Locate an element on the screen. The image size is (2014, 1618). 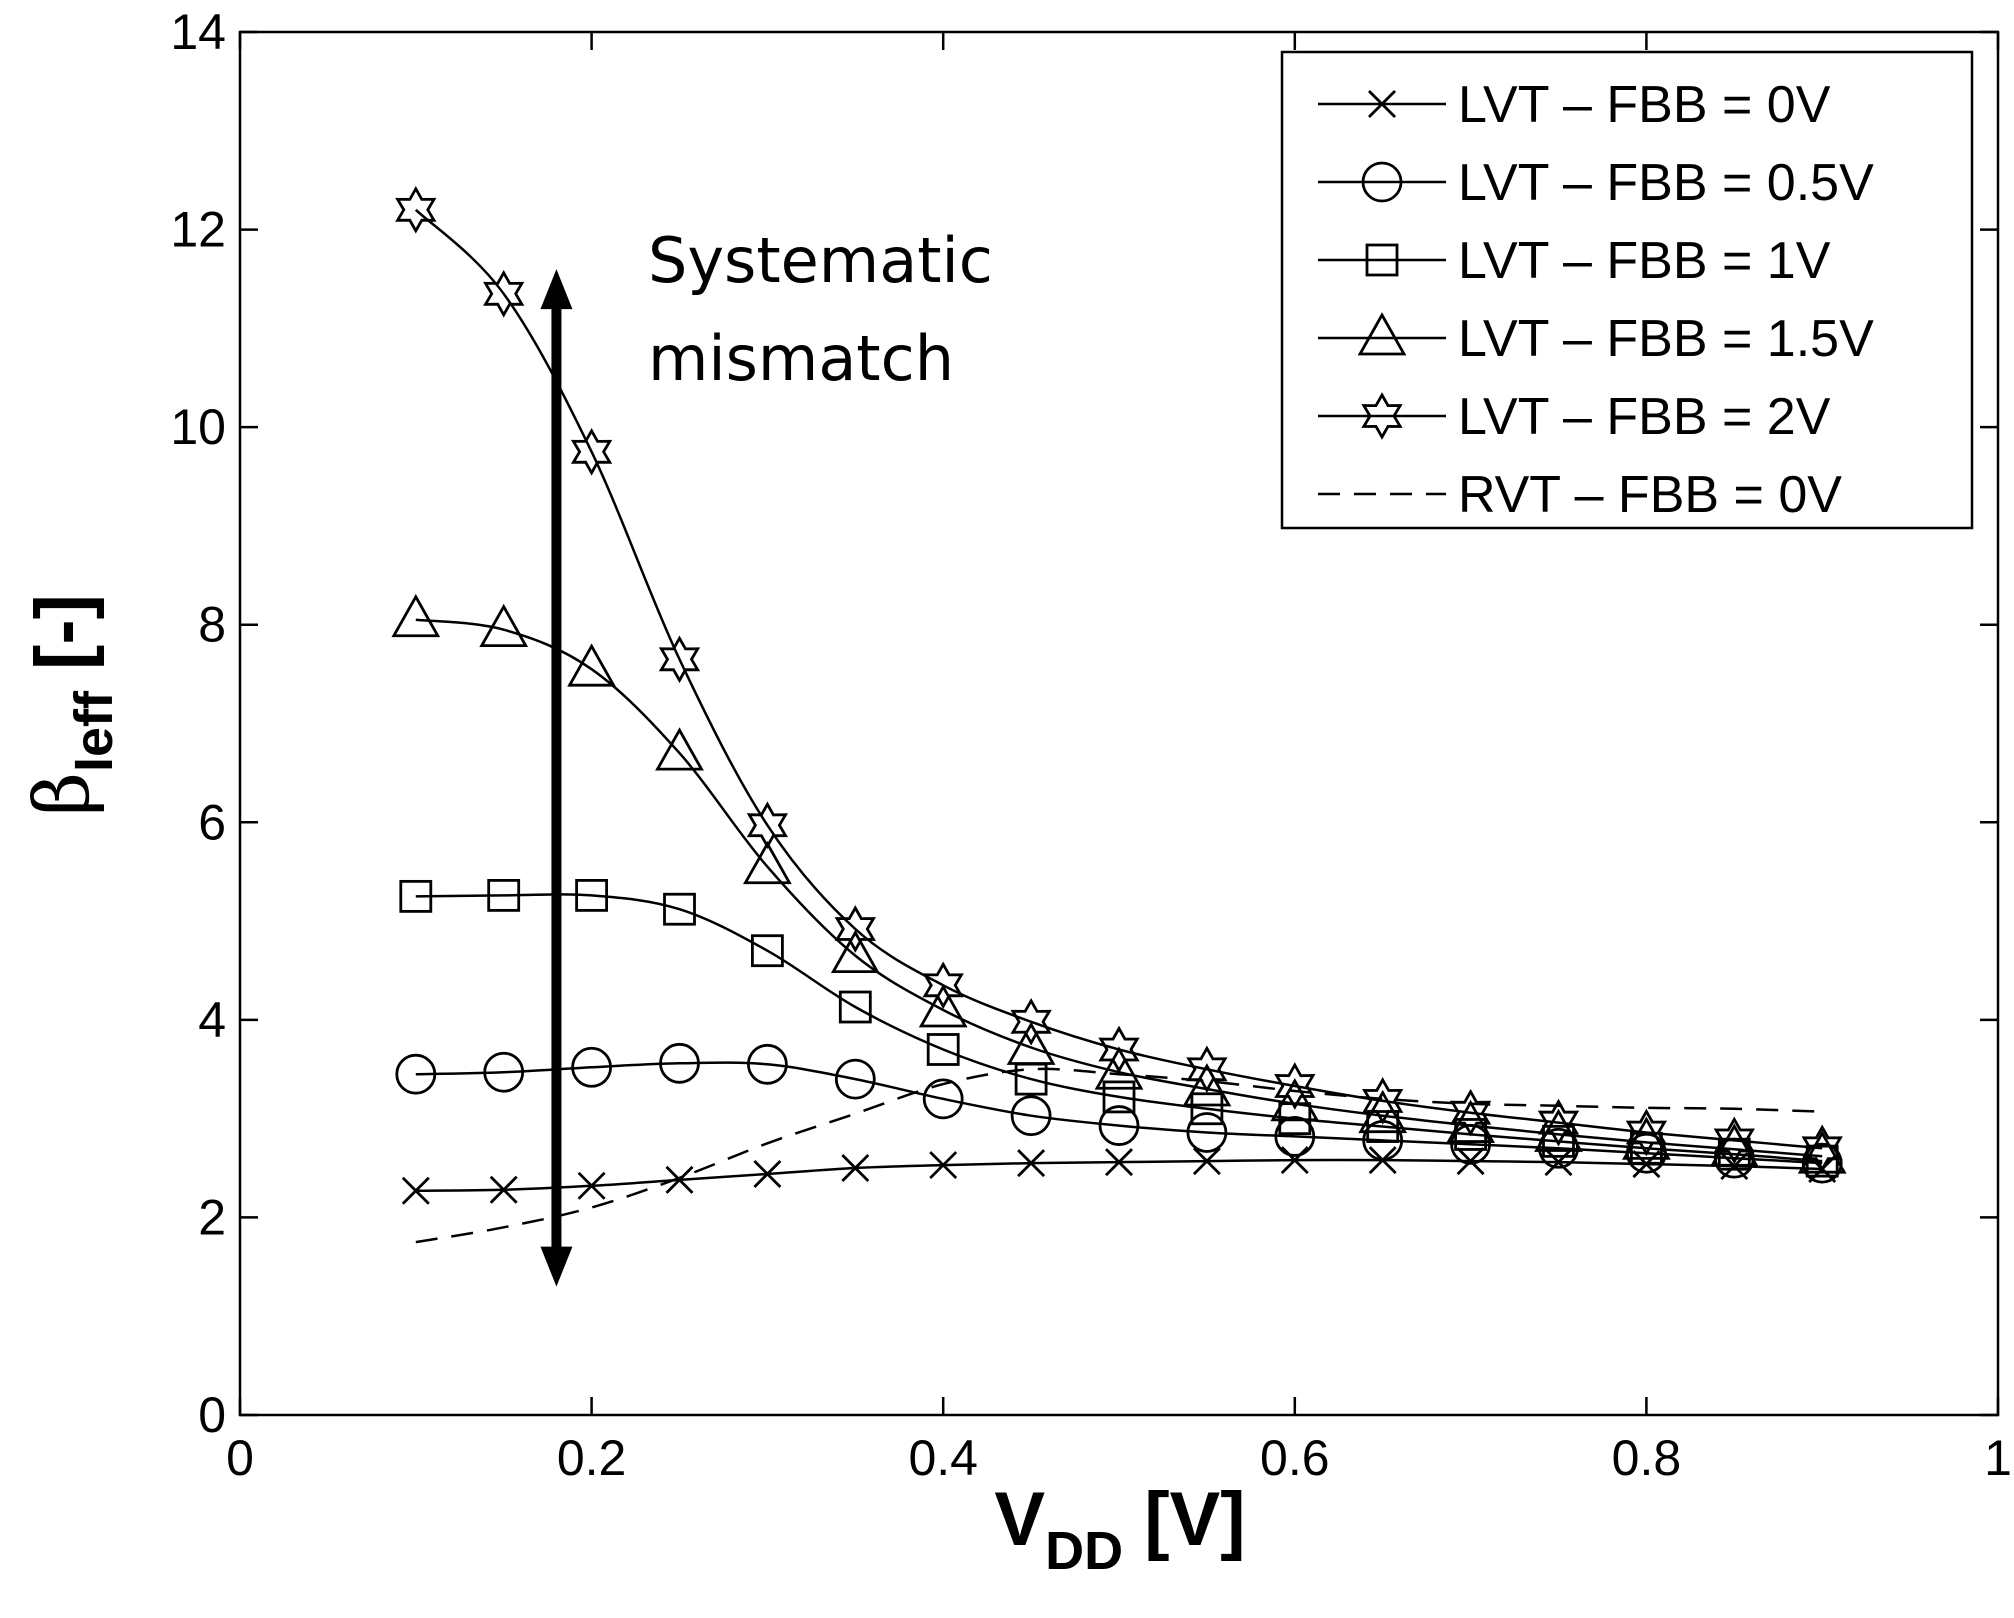
annotation-text-line-2: mismatch is located at coordinates (801, 358).